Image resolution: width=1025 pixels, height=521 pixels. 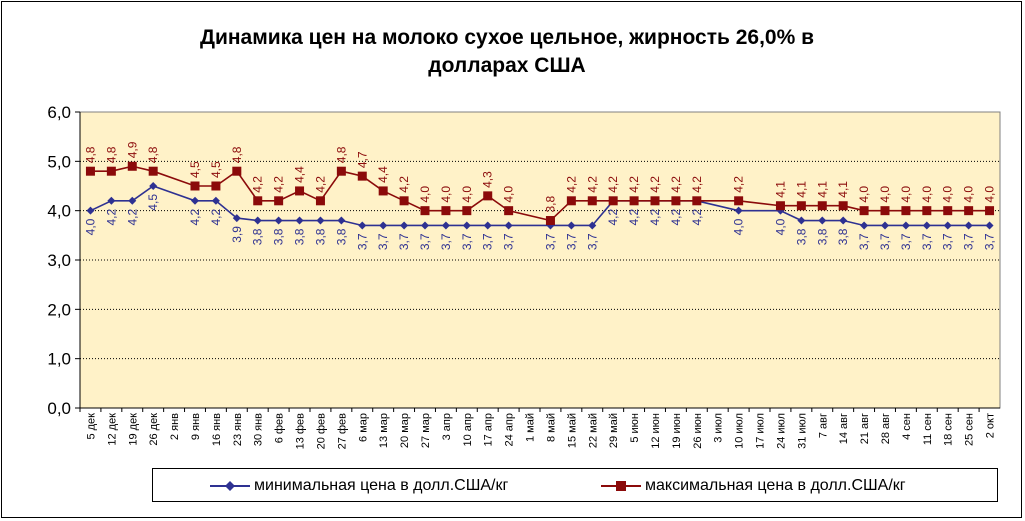 I want to click on x-tick-label: 24 апр, so click(x=510, y=429).